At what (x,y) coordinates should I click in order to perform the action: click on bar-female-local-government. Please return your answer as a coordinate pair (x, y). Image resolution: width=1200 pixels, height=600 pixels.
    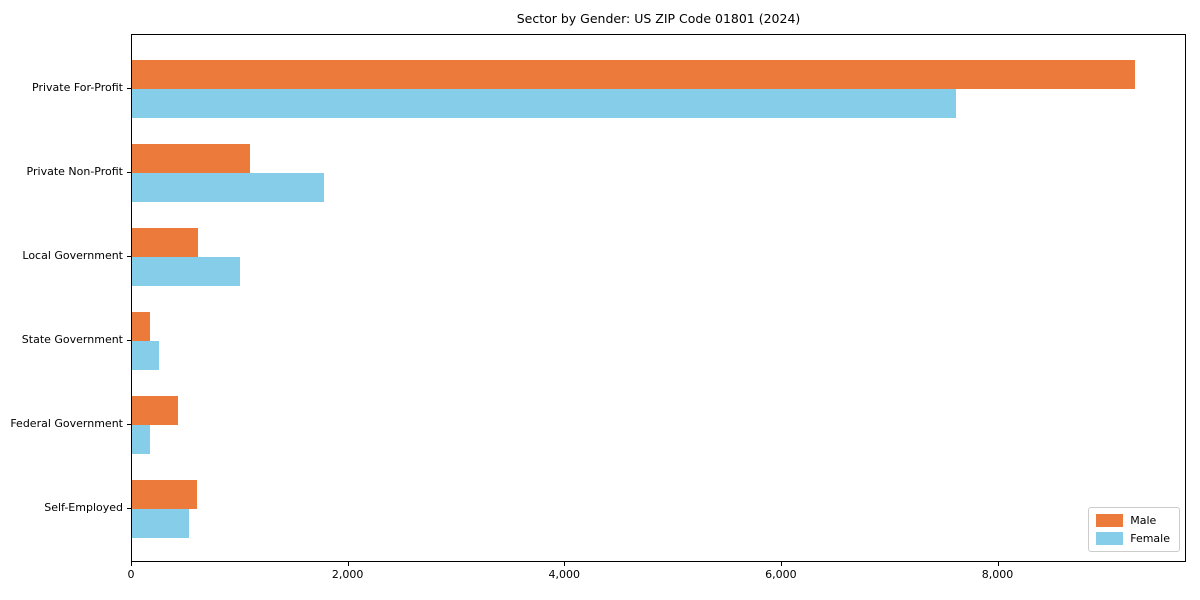
    Looking at the image, I should click on (186, 271).